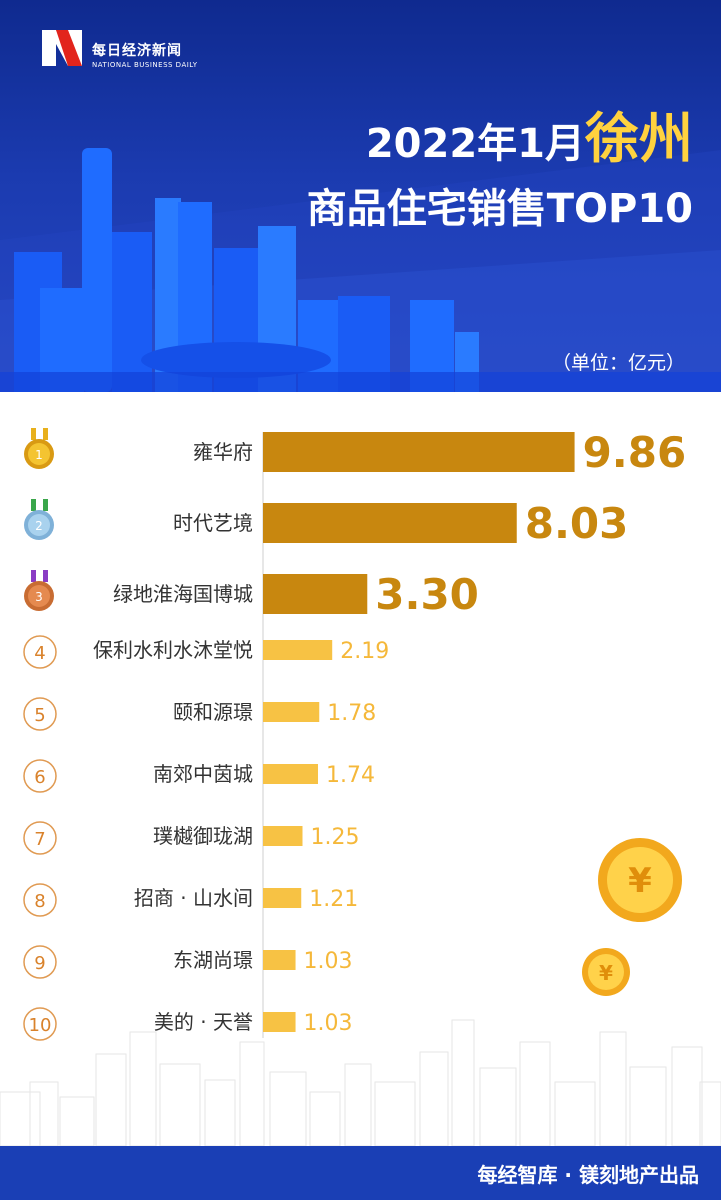  I want to click on bronze-medal-icon: 3, so click(39, 590).